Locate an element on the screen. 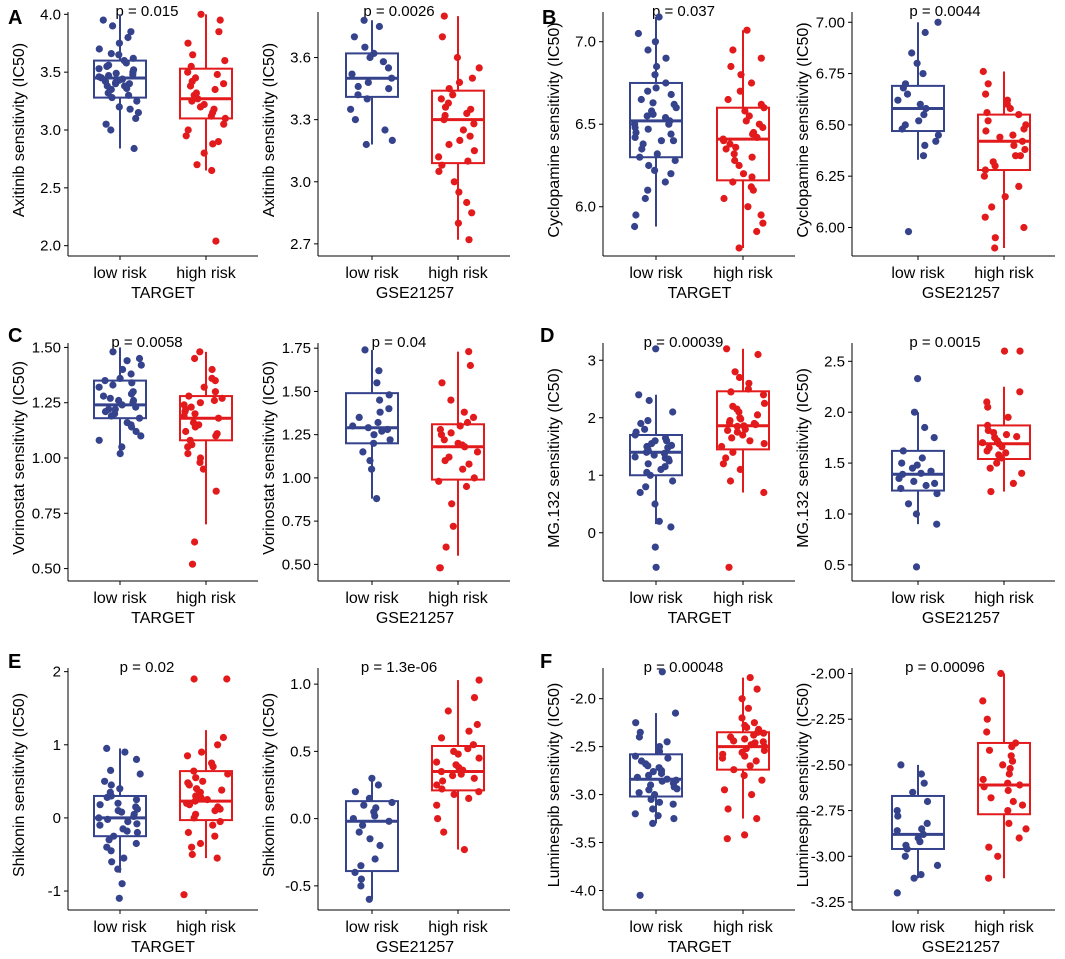 This screenshot has width=1065, height=959. y-tick-label: 6.0 is located at coordinates (585, 207).